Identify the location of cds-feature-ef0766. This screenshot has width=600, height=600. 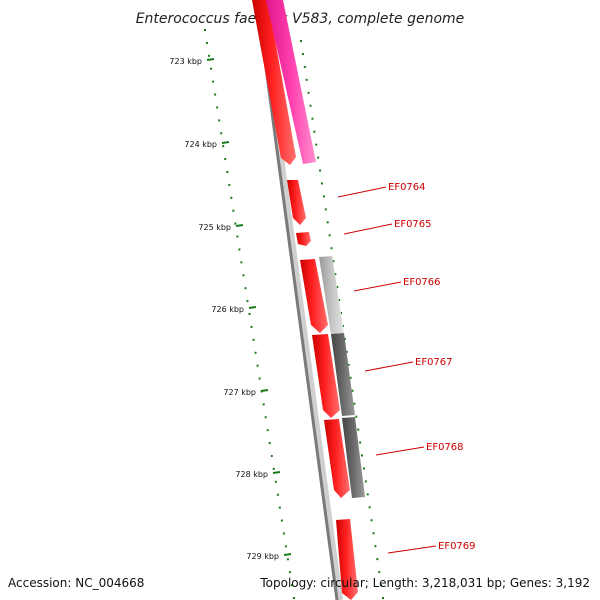
(314, 296).